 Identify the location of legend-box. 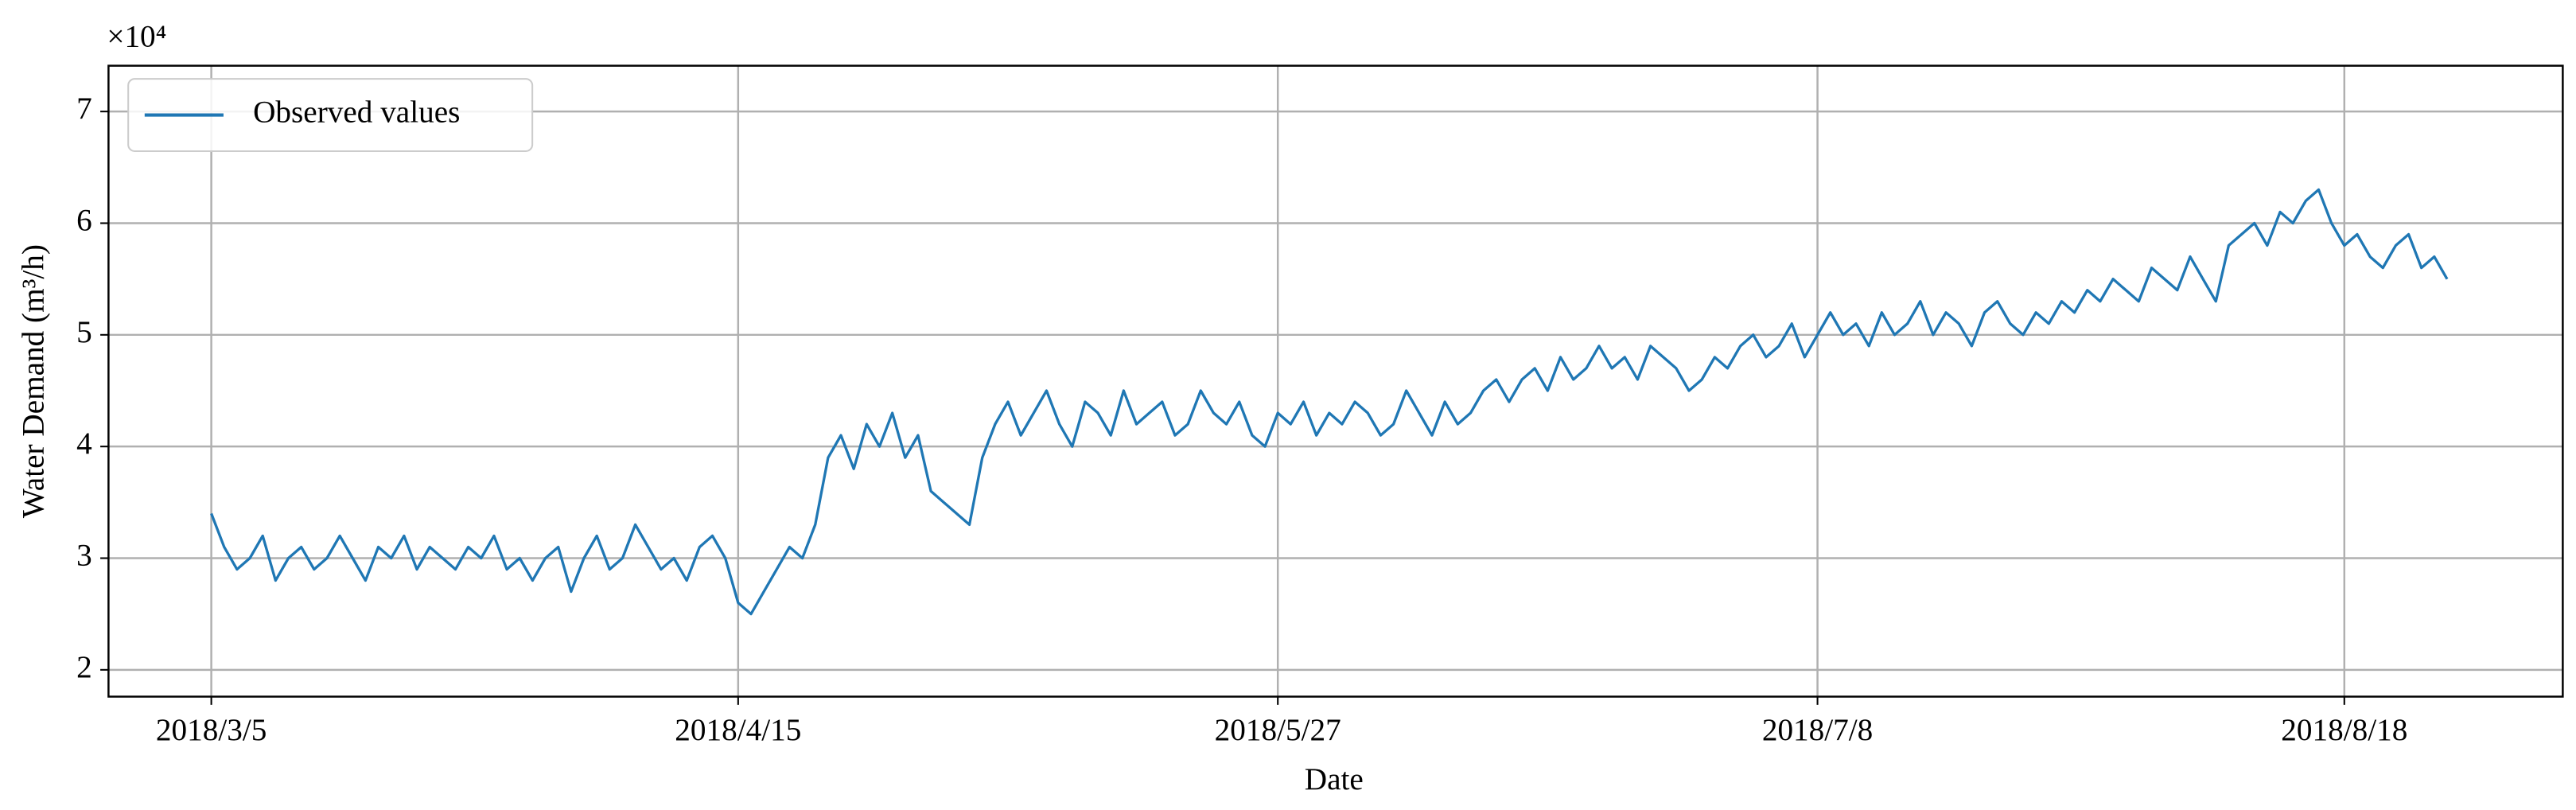
(331, 116).